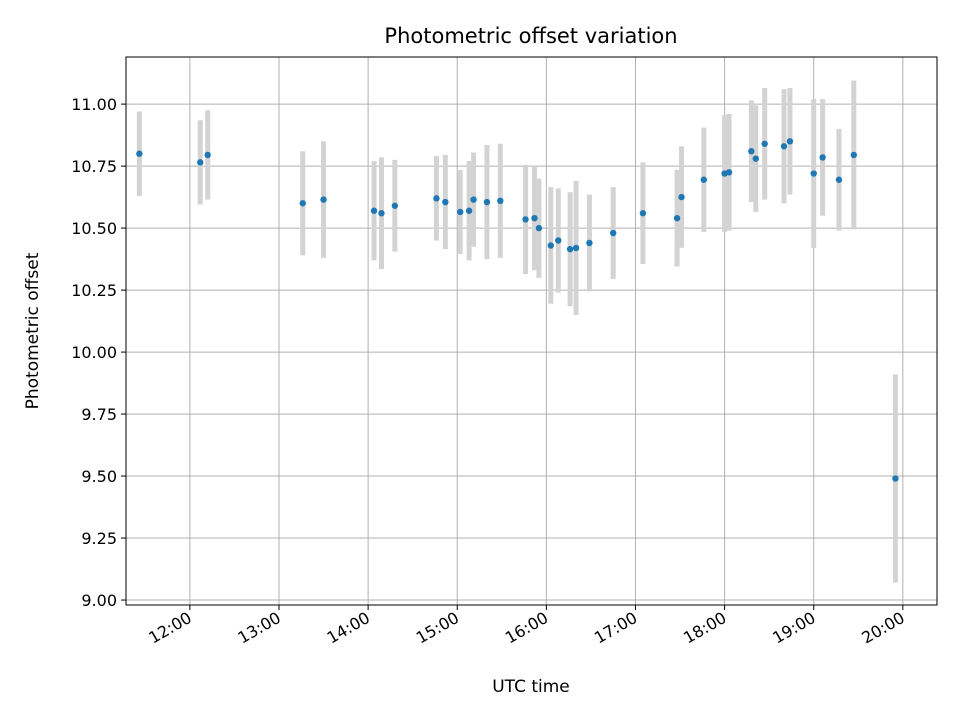 The height and width of the screenshot is (720, 960). I want to click on y-axis-title: Photometric offset, so click(33, 330).